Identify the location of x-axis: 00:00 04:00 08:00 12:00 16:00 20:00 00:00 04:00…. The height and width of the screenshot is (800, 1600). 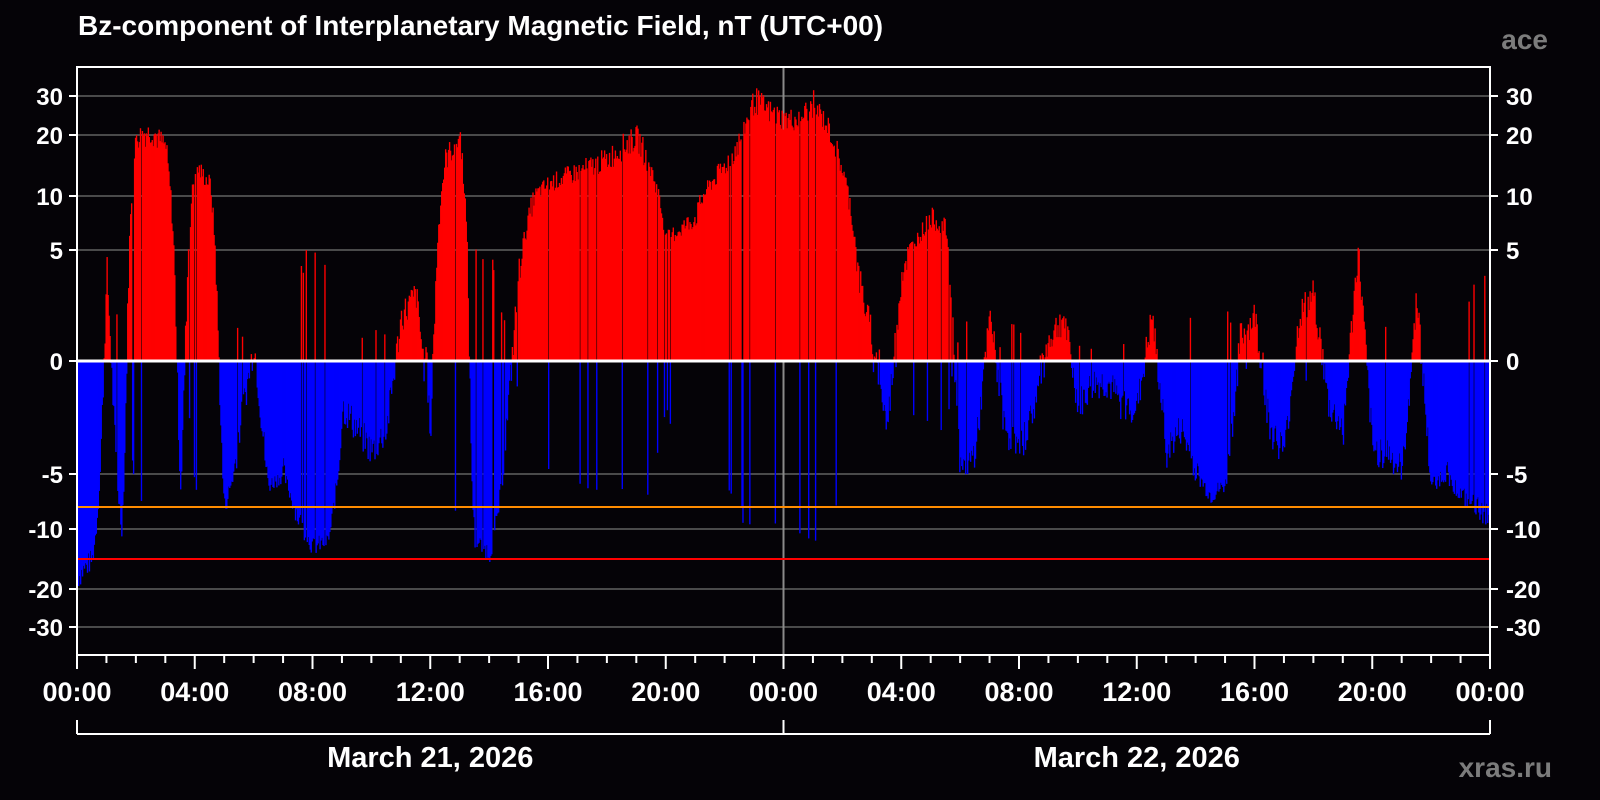
(783, 681).